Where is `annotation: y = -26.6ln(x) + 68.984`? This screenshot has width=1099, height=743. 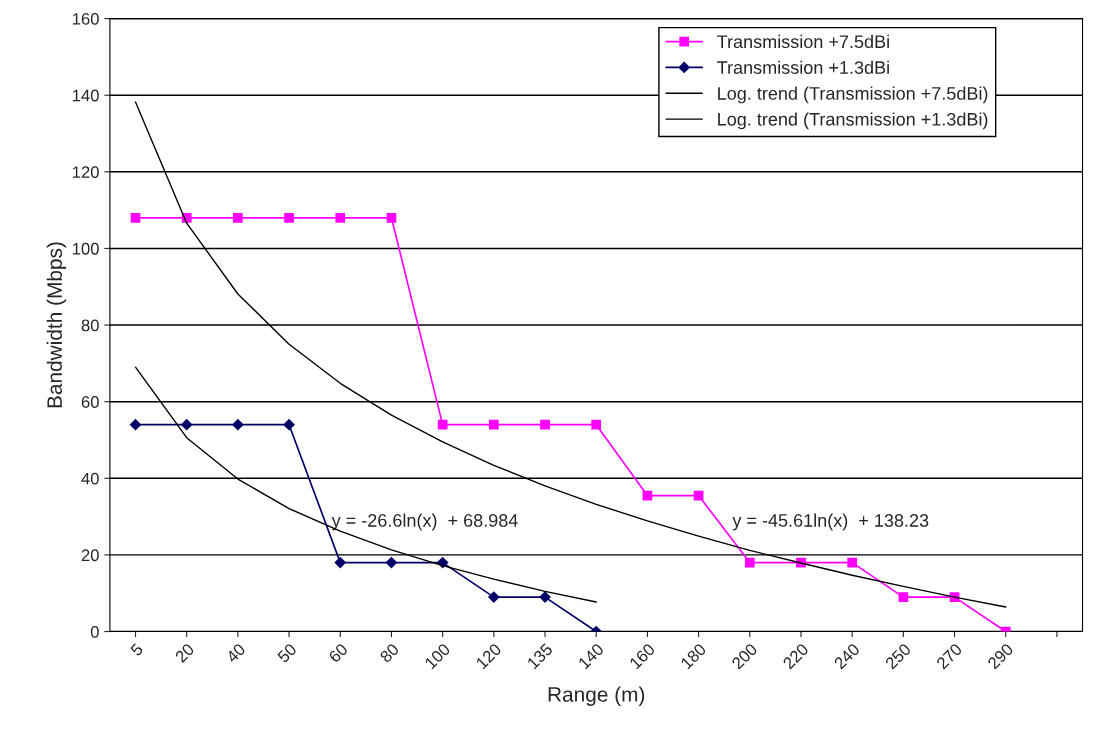 annotation: y = -26.6ln(x) + 68.984 is located at coordinates (424, 522).